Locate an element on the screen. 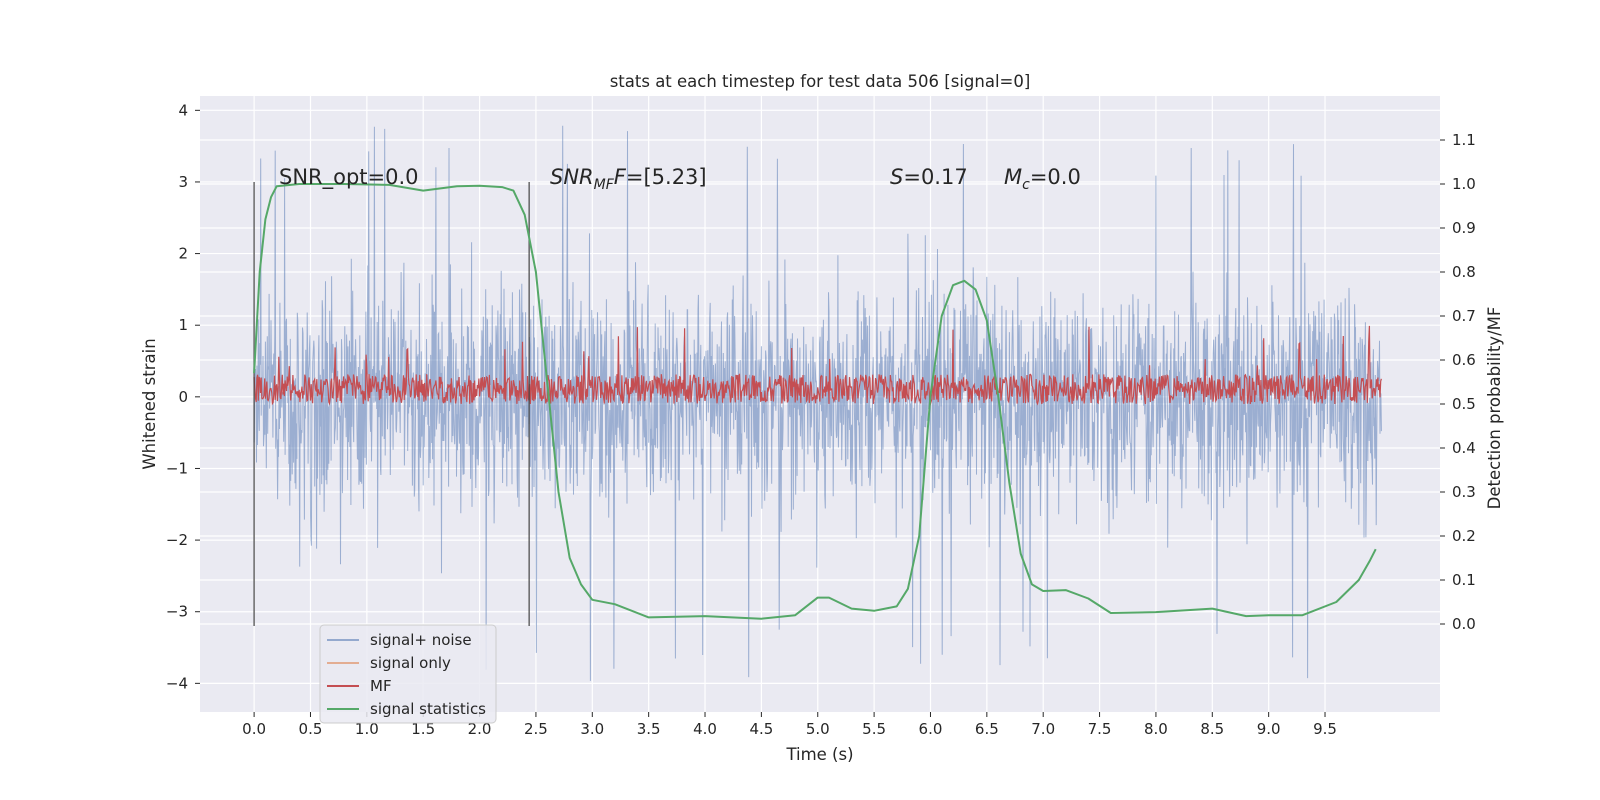  mc-value: =0.0 is located at coordinates (1055, 177).